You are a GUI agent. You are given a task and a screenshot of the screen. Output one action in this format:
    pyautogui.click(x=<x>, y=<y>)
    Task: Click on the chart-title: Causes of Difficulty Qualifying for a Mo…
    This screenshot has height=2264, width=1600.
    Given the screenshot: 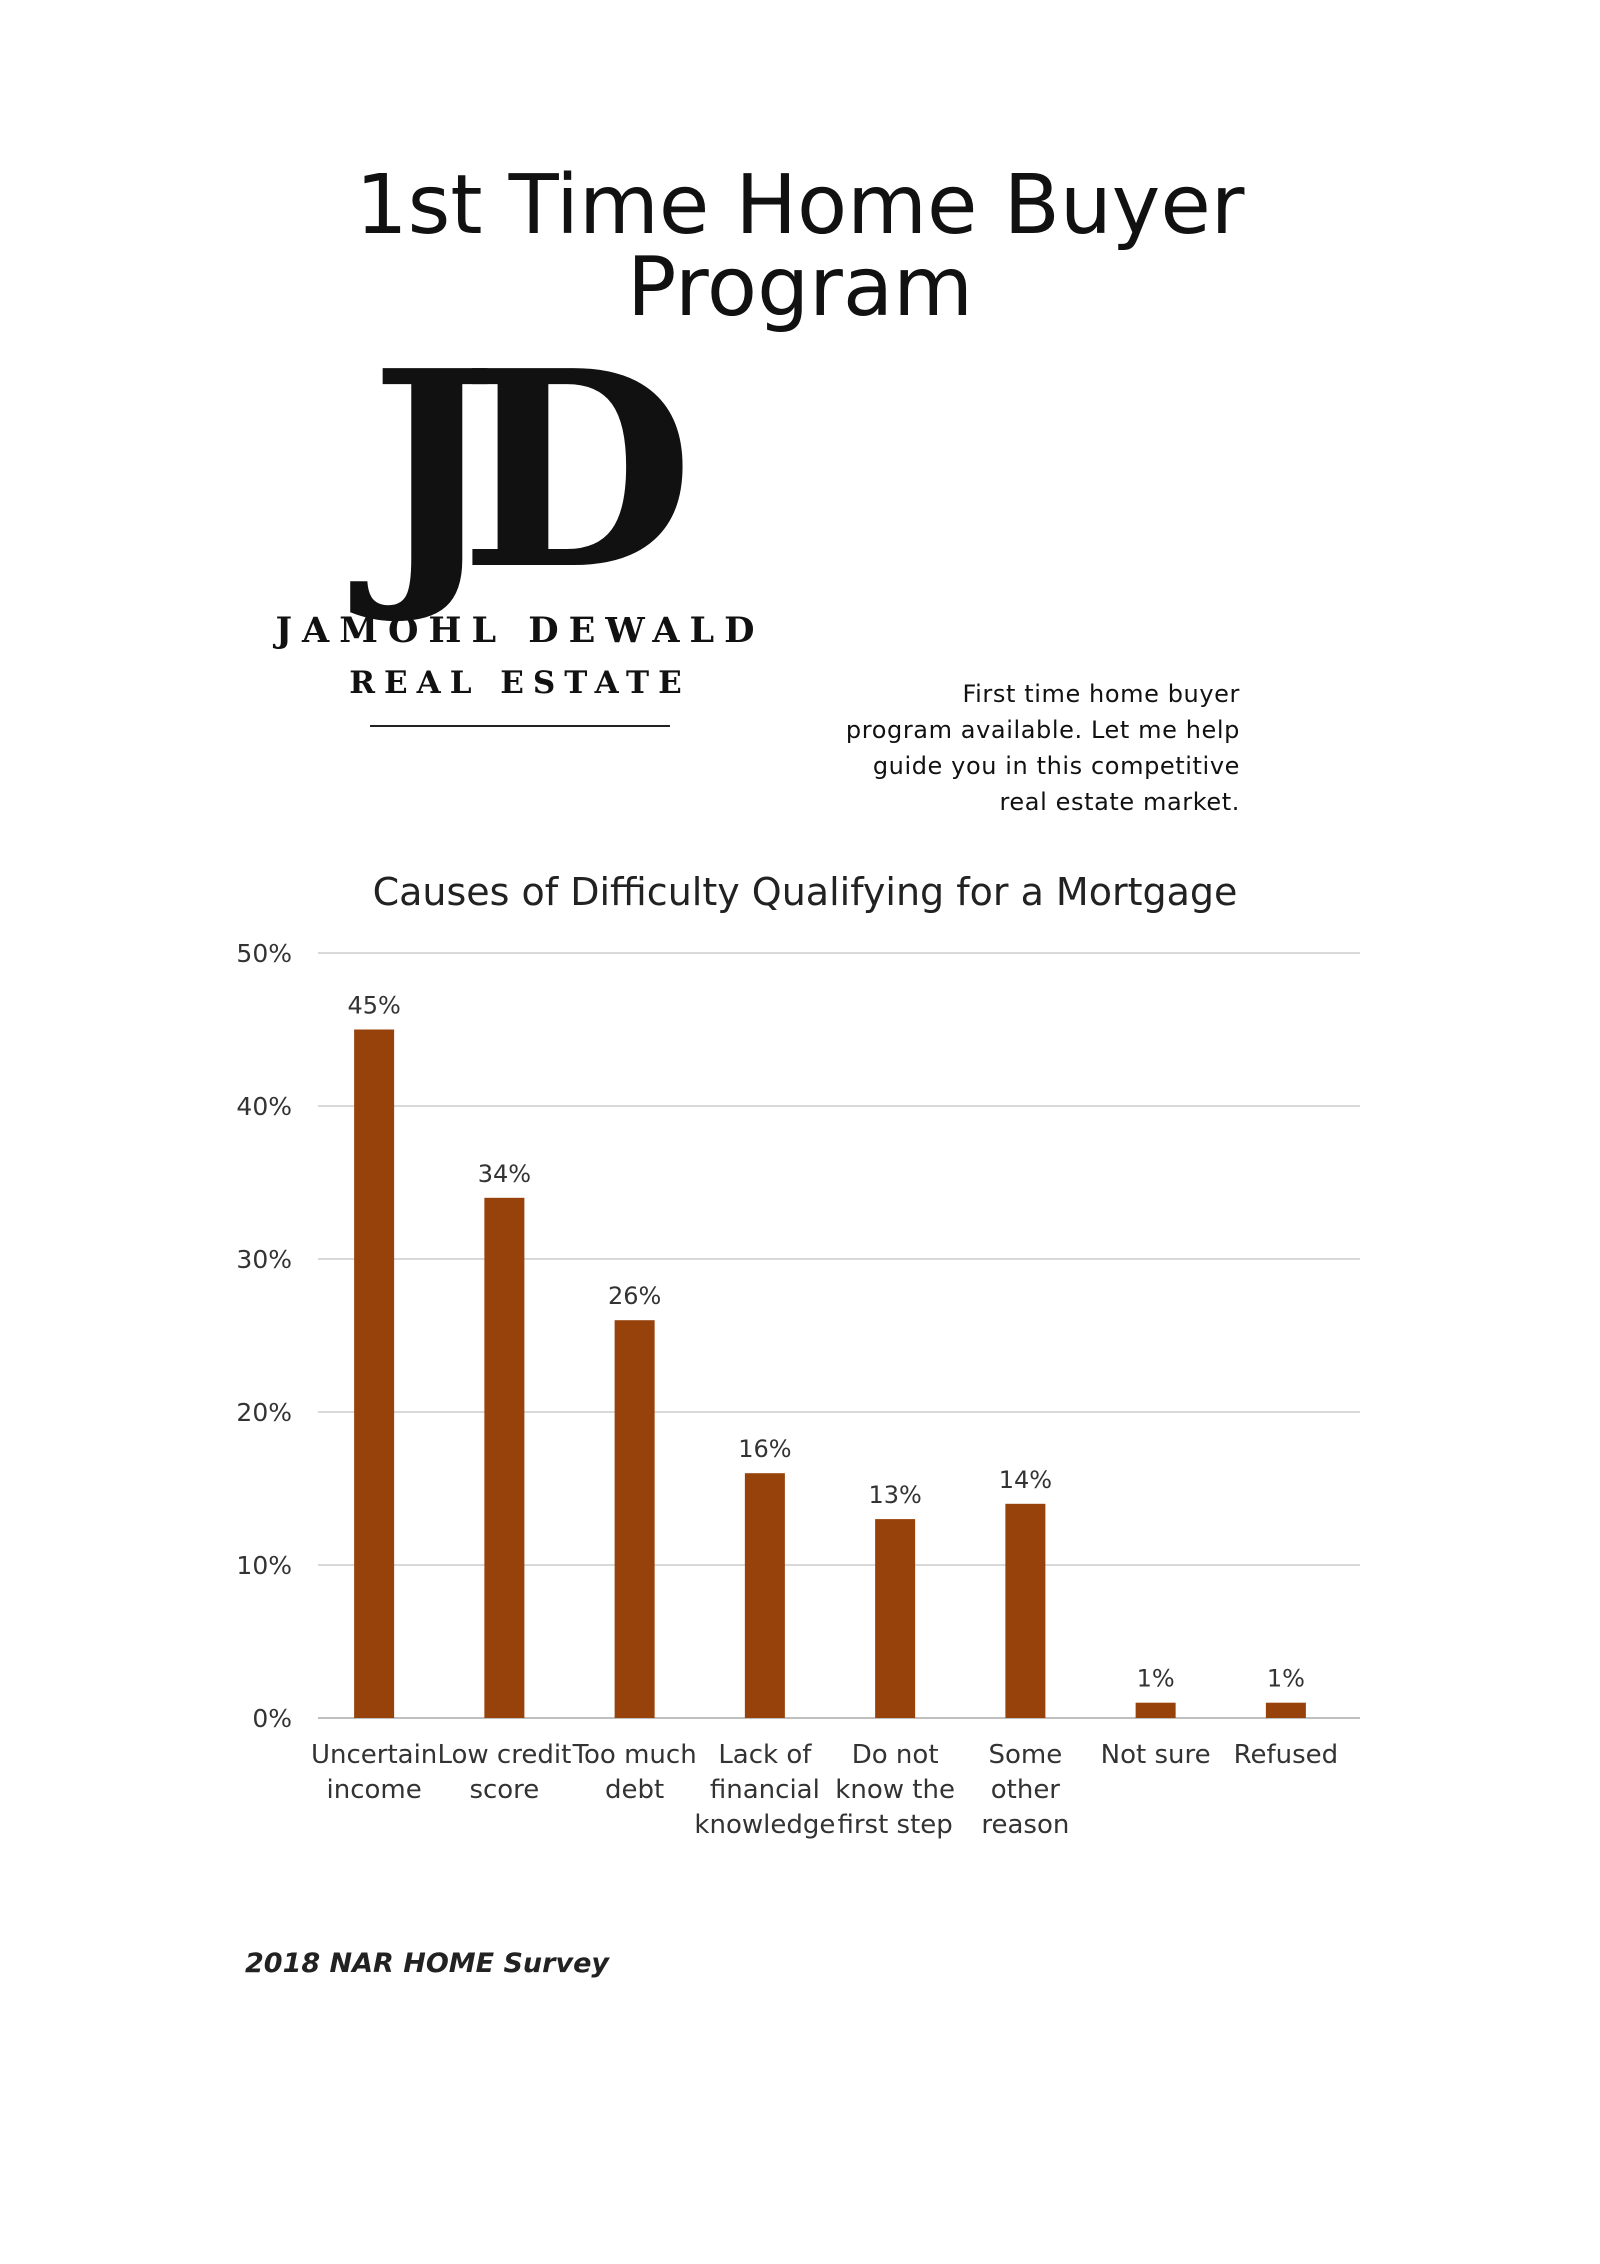 What is the action you would take?
    pyautogui.click(x=805, y=892)
    